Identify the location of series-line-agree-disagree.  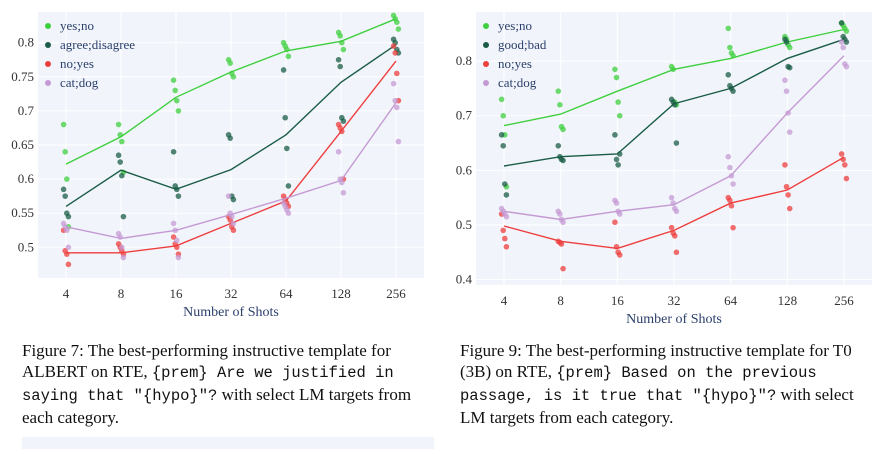
(231, 125).